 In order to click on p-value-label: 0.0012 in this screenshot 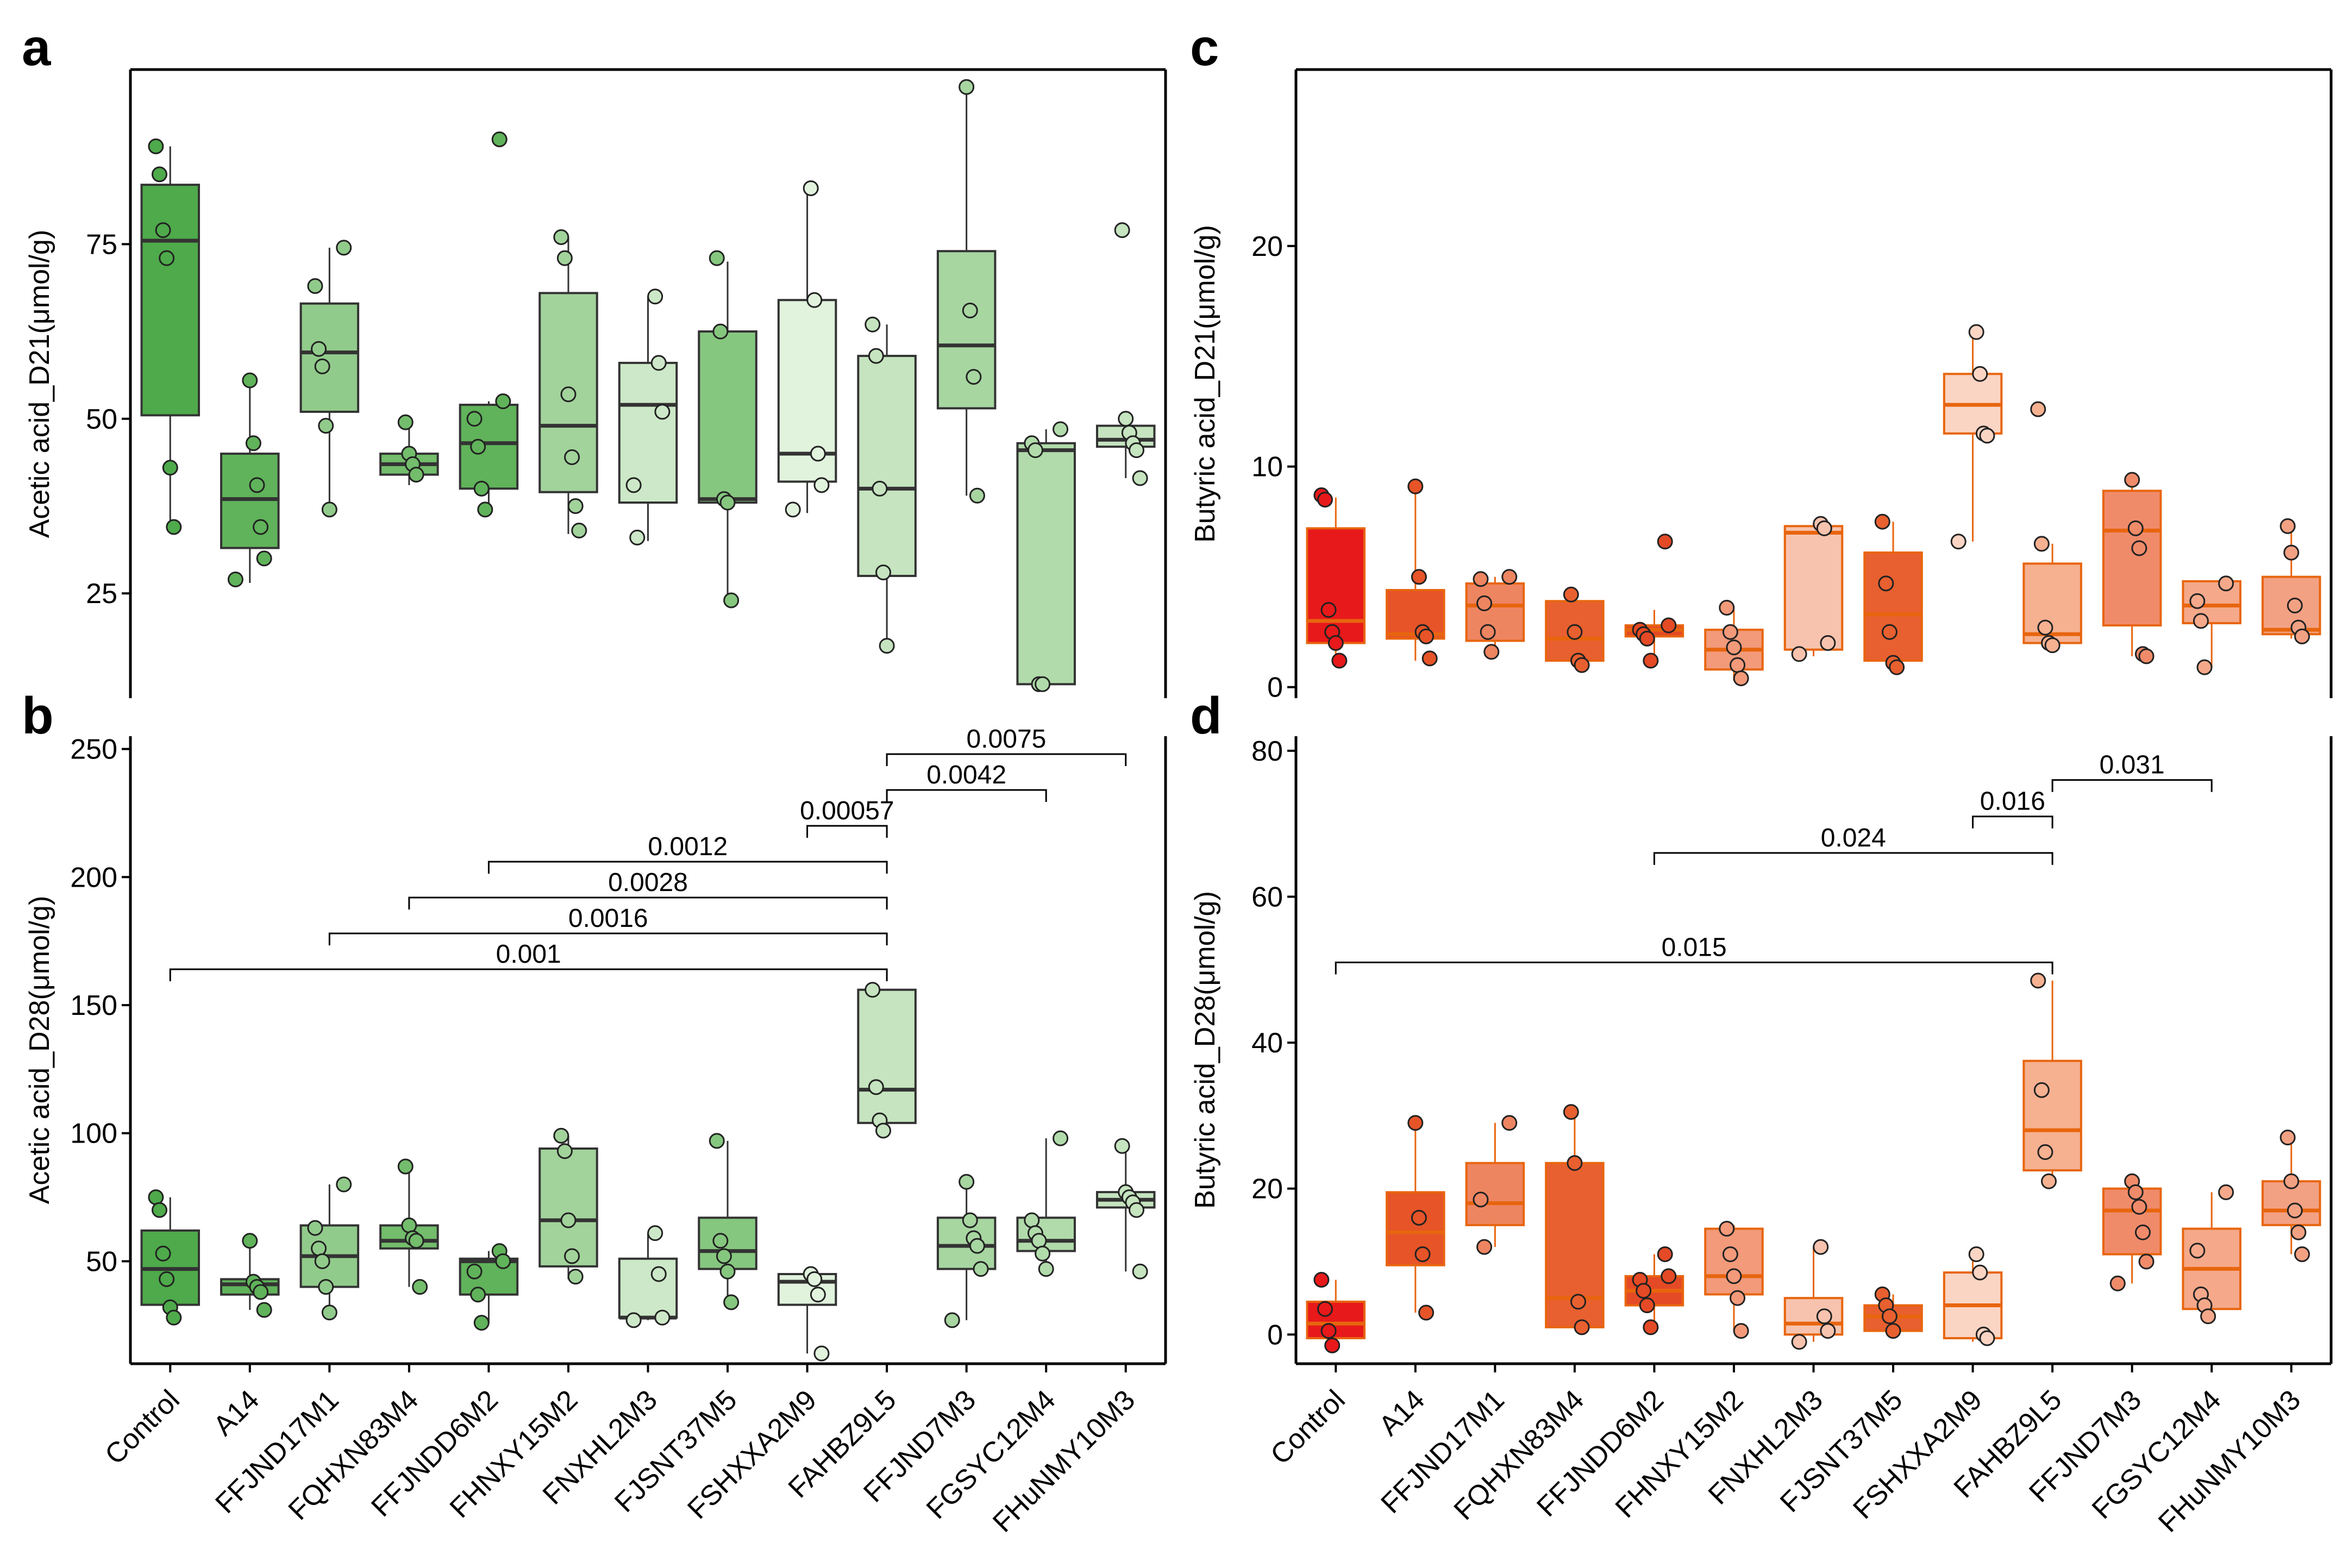, I will do `click(688, 846)`.